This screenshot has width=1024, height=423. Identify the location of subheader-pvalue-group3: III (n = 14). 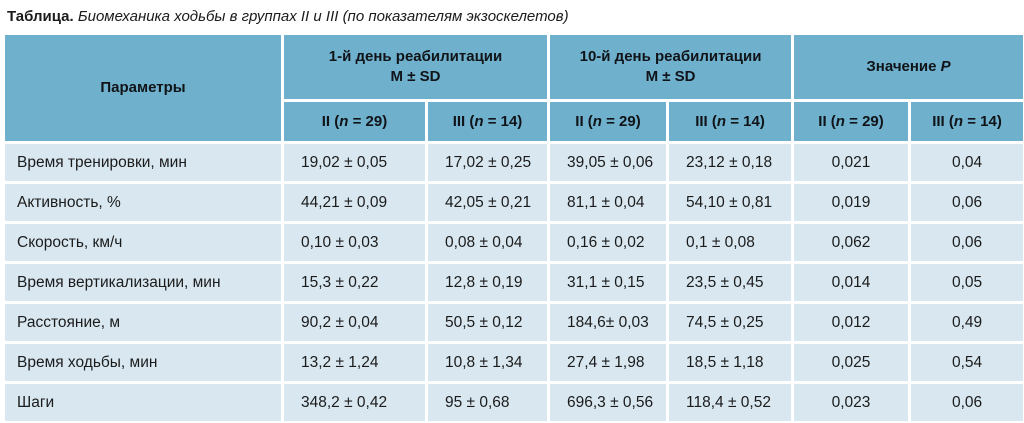
(967, 121).